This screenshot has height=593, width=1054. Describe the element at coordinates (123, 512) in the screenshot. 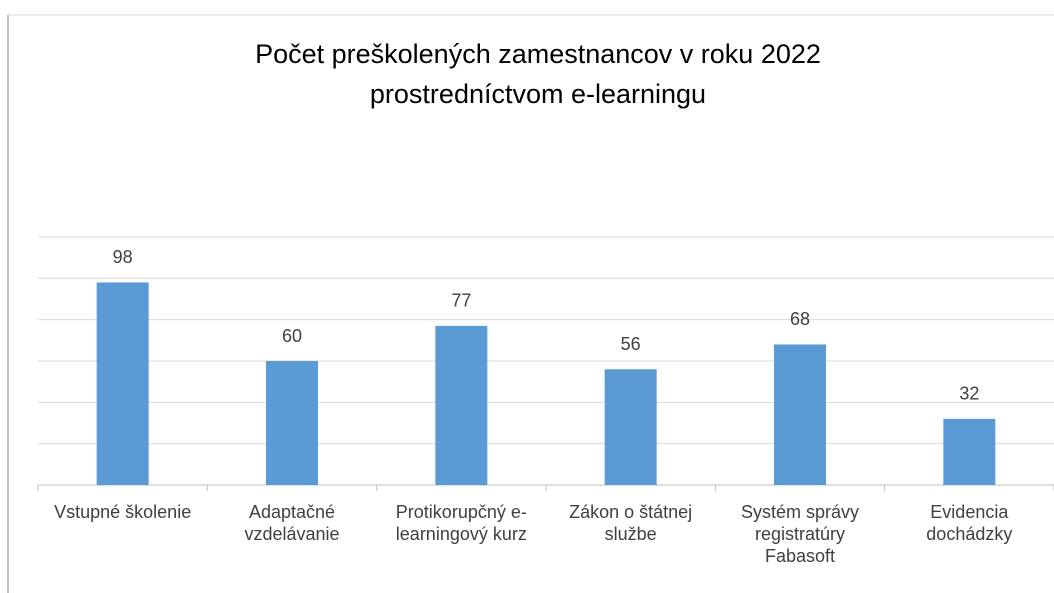

I see `x-tick-label: Vstupné školenie` at that location.